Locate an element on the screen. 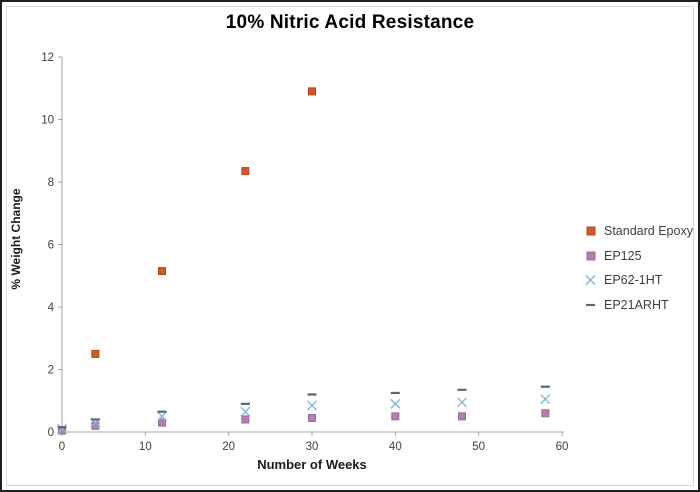 This screenshot has width=700, height=492. y-tick-label: 10 is located at coordinates (47, 121).